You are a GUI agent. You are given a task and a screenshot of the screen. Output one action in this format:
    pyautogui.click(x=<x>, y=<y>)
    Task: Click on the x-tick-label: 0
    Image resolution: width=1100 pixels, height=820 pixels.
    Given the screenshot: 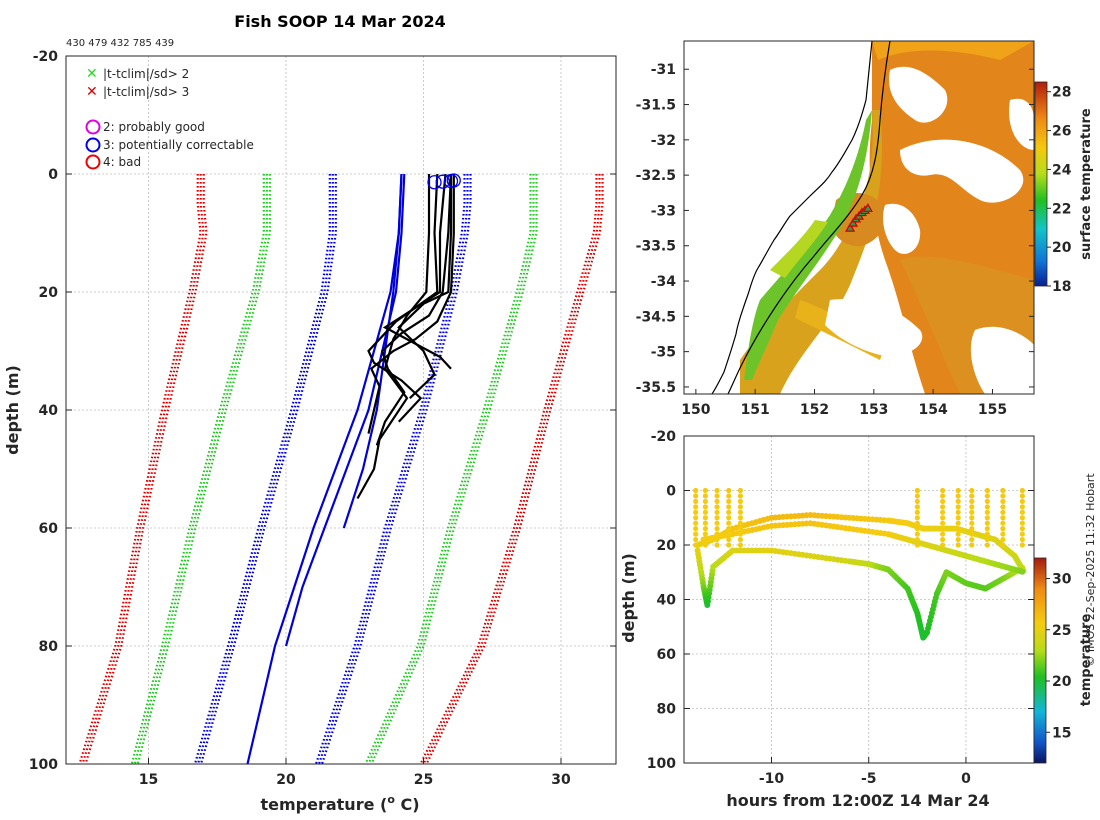 What is the action you would take?
    pyautogui.click(x=966, y=779)
    